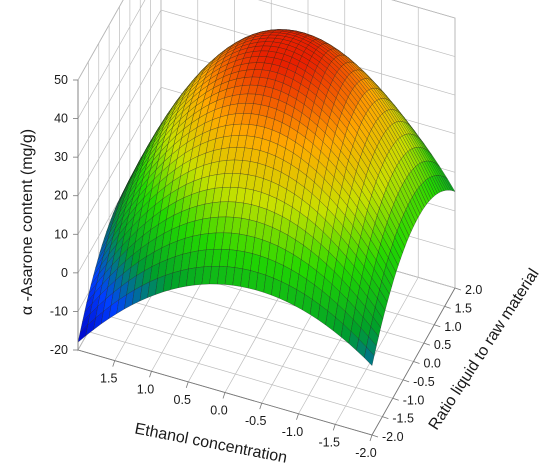 This screenshot has height=468, width=550. Describe the element at coordinates (369, 356) in the screenshot. I see `surface-patch` at that location.